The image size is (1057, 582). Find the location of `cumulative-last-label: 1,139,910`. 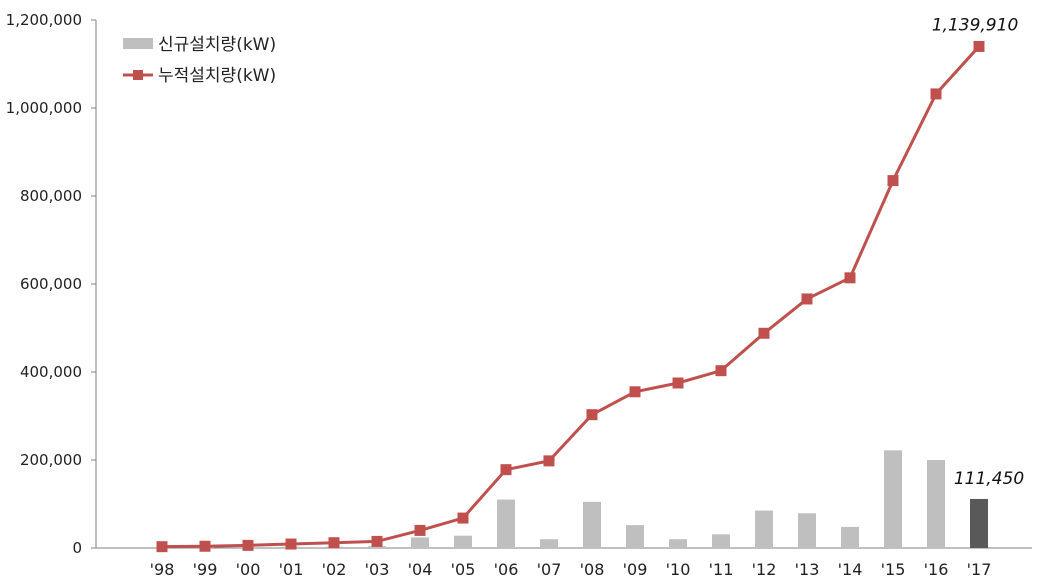

cumulative-last-label: 1,139,910 is located at coordinates (975, 25).